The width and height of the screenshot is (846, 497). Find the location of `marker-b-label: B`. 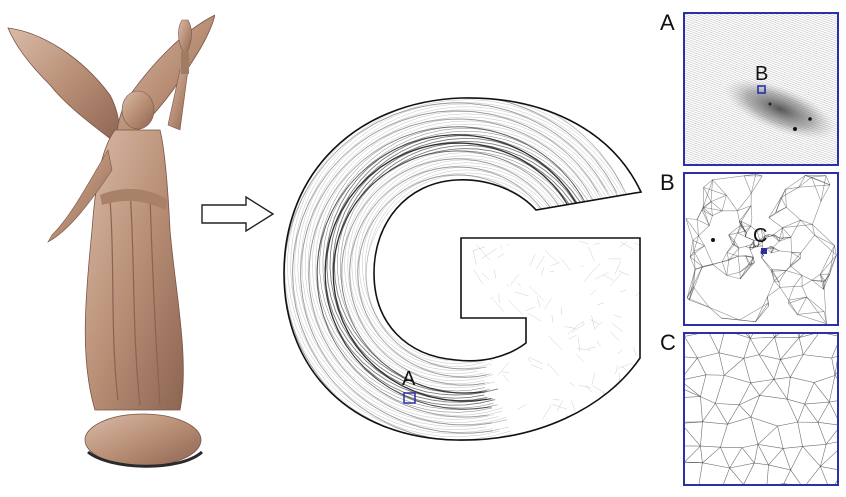

marker-b-label: B is located at coordinates (761, 74).